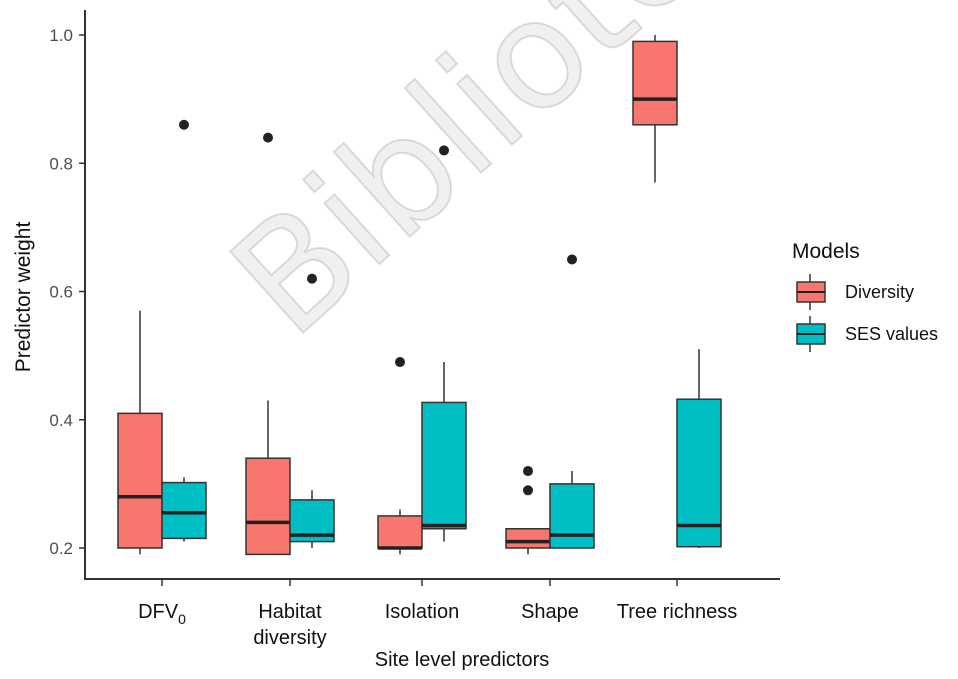 The image size is (958, 679). Describe the element at coordinates (182, 619) in the screenshot. I see `x-tick-label-subscript: 0` at that location.